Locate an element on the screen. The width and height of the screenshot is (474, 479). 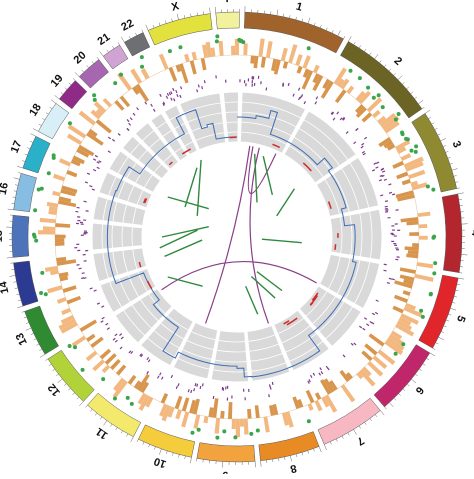
chromosome-17-band is located at coordinates (36, 154).